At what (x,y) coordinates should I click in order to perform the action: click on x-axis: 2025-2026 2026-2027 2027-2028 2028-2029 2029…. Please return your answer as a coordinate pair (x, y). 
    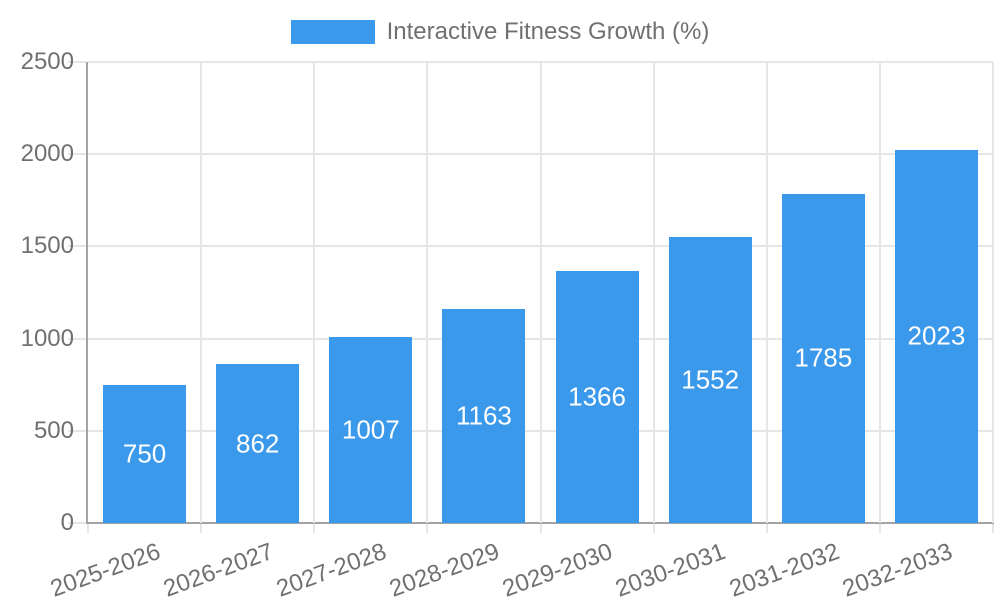
    Looking at the image, I should click on (520, 562).